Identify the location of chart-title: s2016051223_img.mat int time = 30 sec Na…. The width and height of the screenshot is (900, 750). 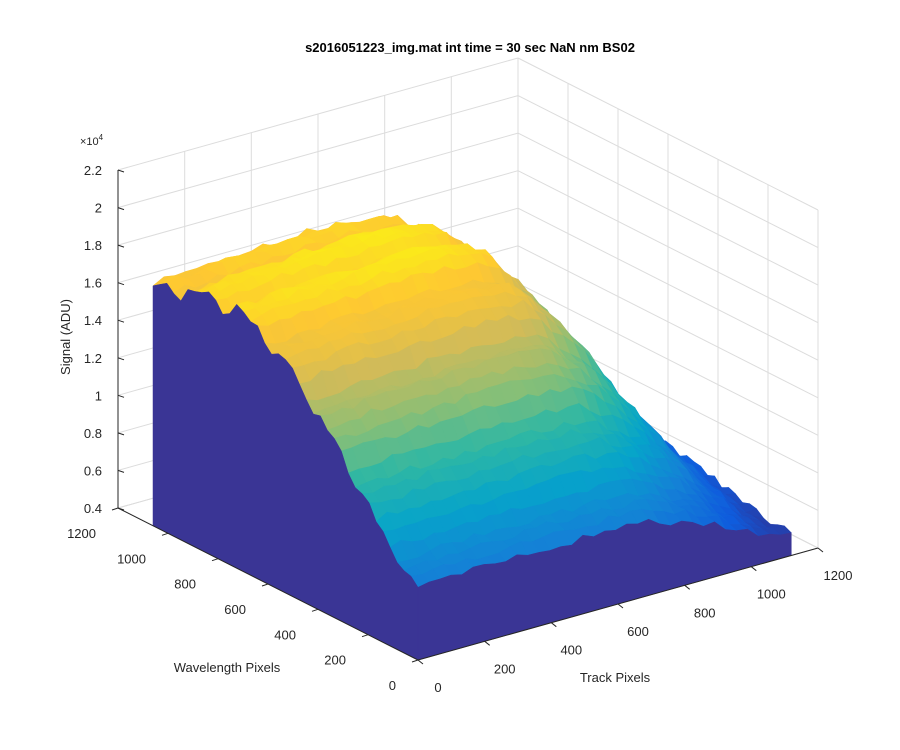
(470, 47).